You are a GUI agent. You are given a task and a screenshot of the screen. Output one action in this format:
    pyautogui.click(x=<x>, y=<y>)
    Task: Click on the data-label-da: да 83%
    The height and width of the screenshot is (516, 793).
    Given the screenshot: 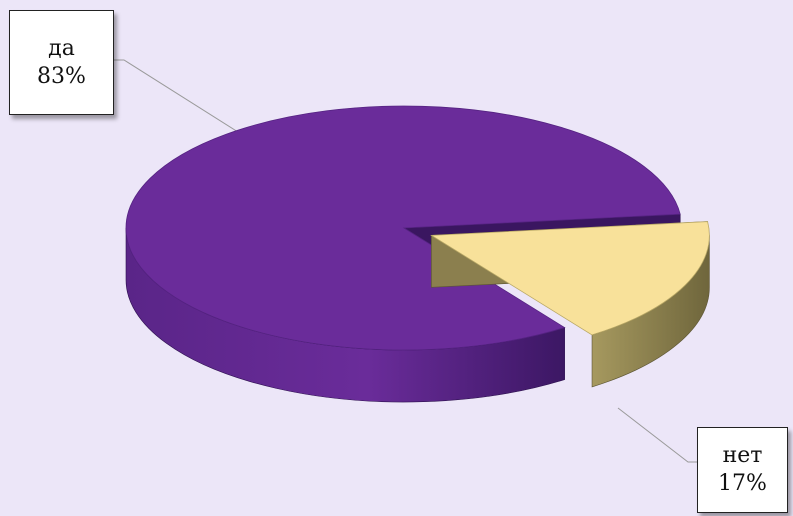 What is the action you would take?
    pyautogui.click(x=61, y=62)
    